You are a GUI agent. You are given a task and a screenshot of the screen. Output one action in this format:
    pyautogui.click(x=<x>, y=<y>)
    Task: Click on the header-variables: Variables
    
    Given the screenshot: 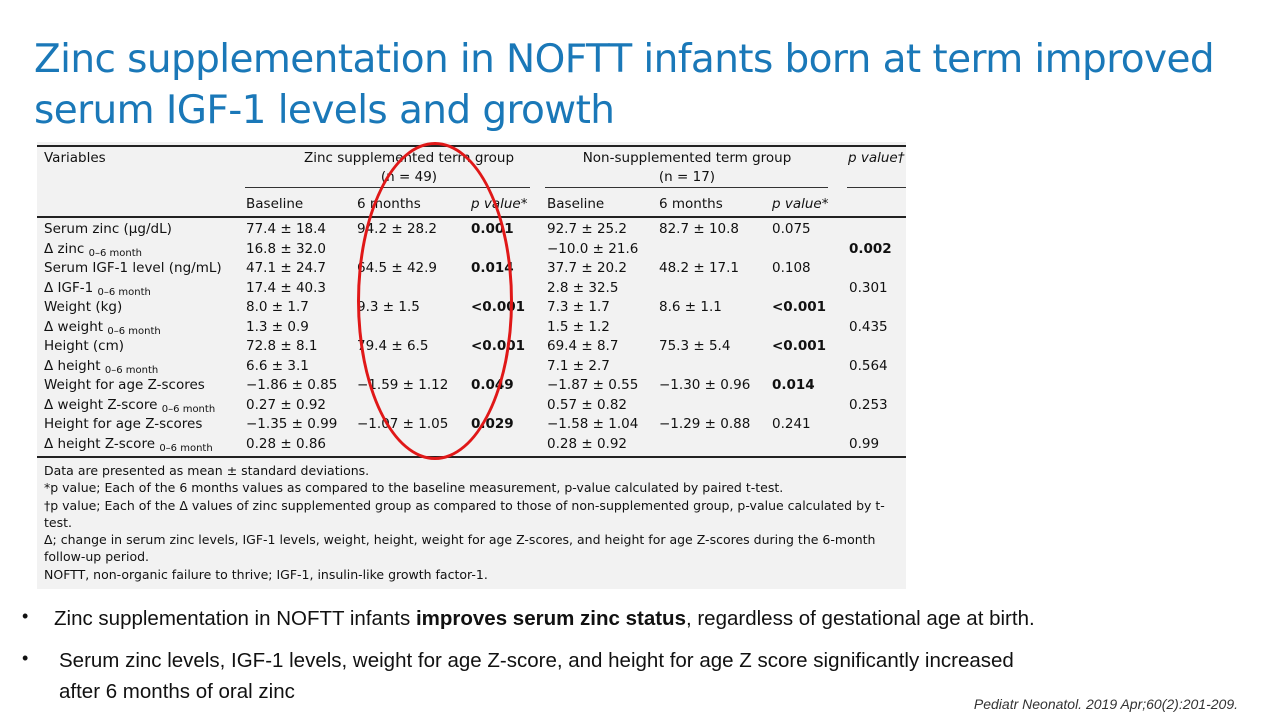 What is the action you would take?
    pyautogui.click(x=75, y=158)
    